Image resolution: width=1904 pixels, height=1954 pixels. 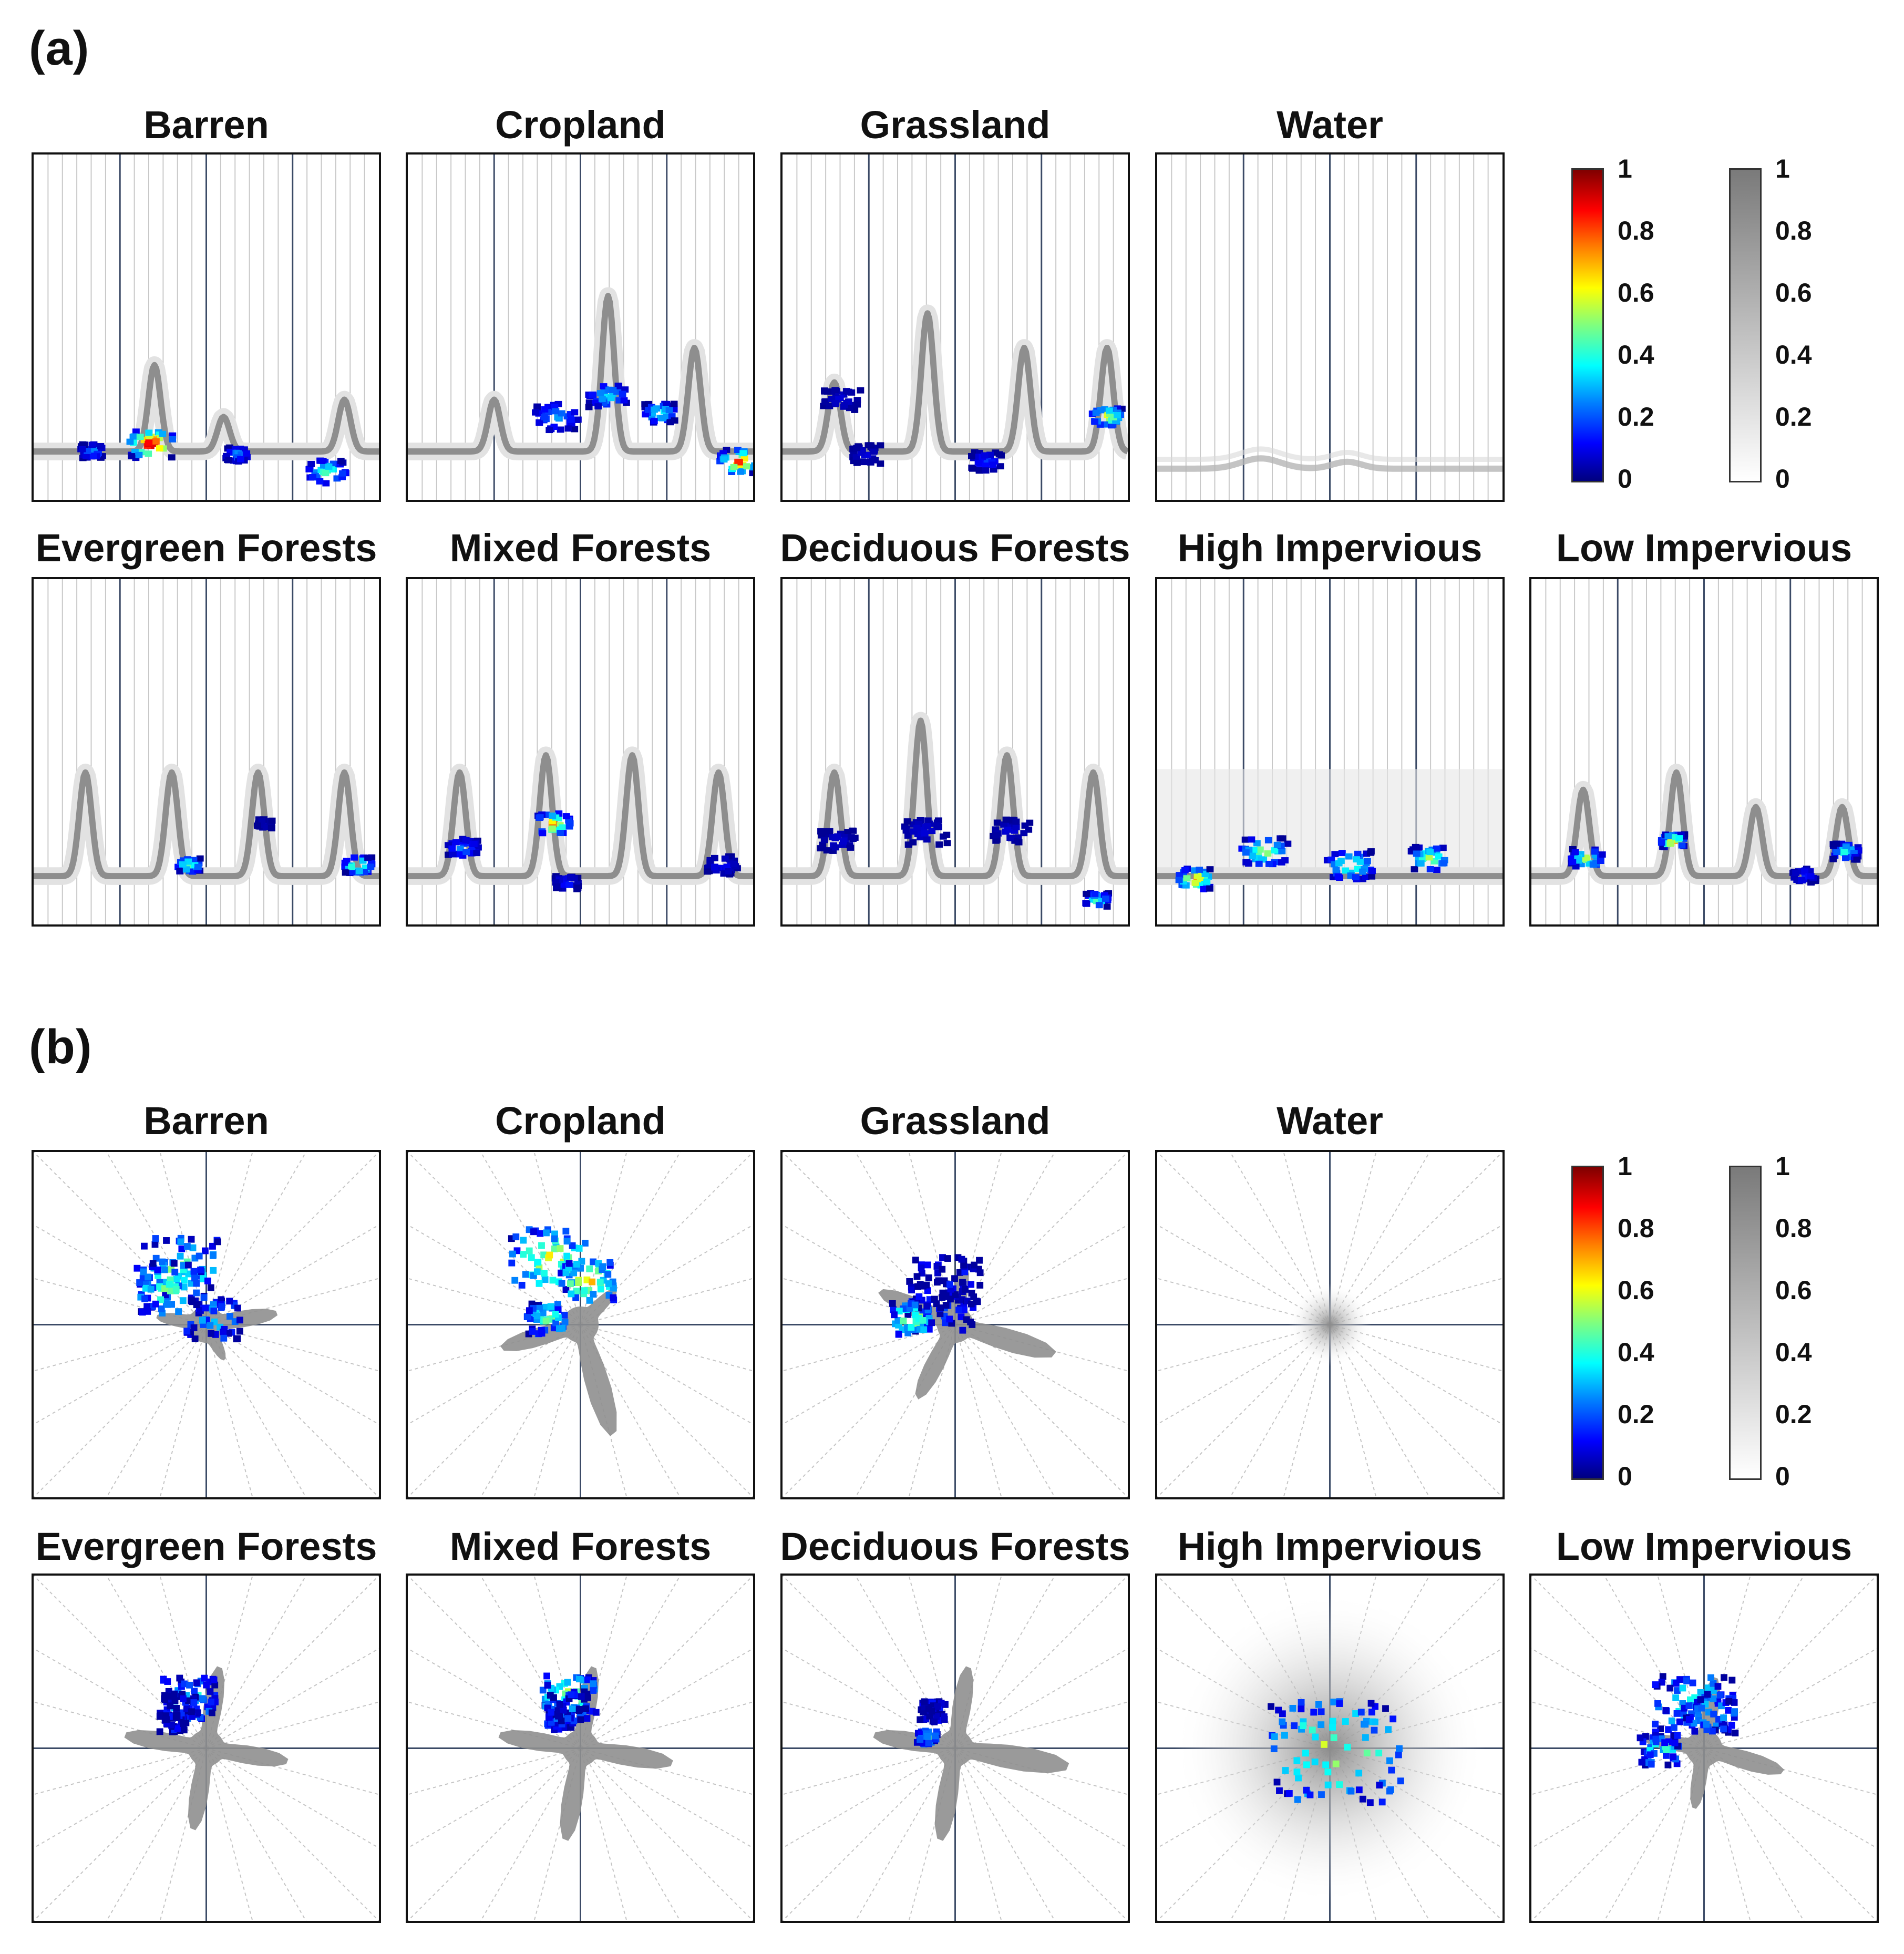 I want to click on gray-colorbar, so click(x=1745, y=1323).